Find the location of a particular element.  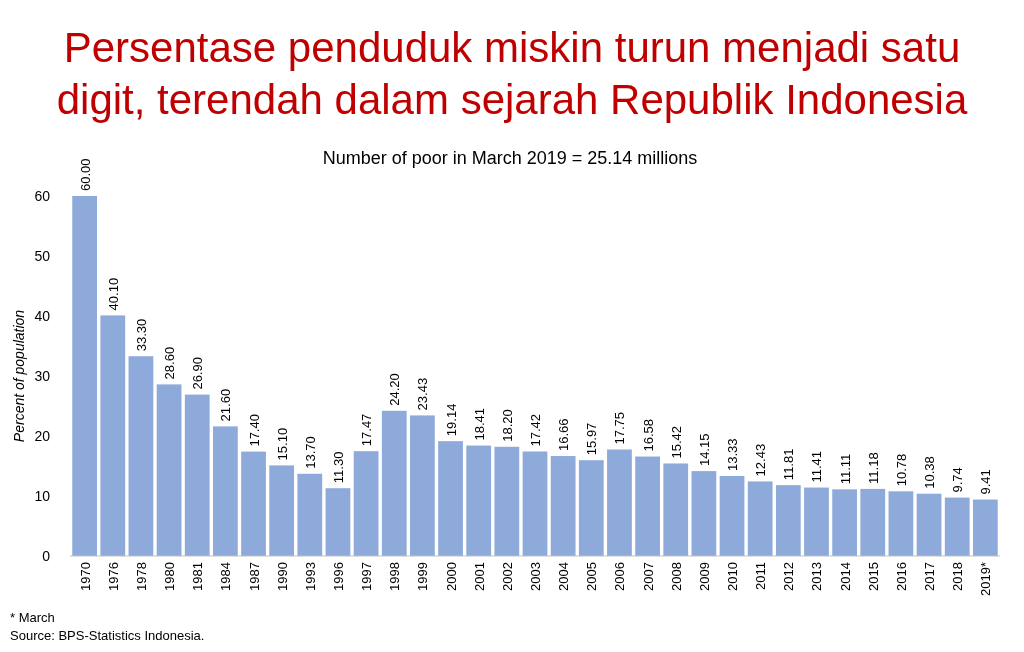

data-label: 16.66 is located at coordinates (564, 435).